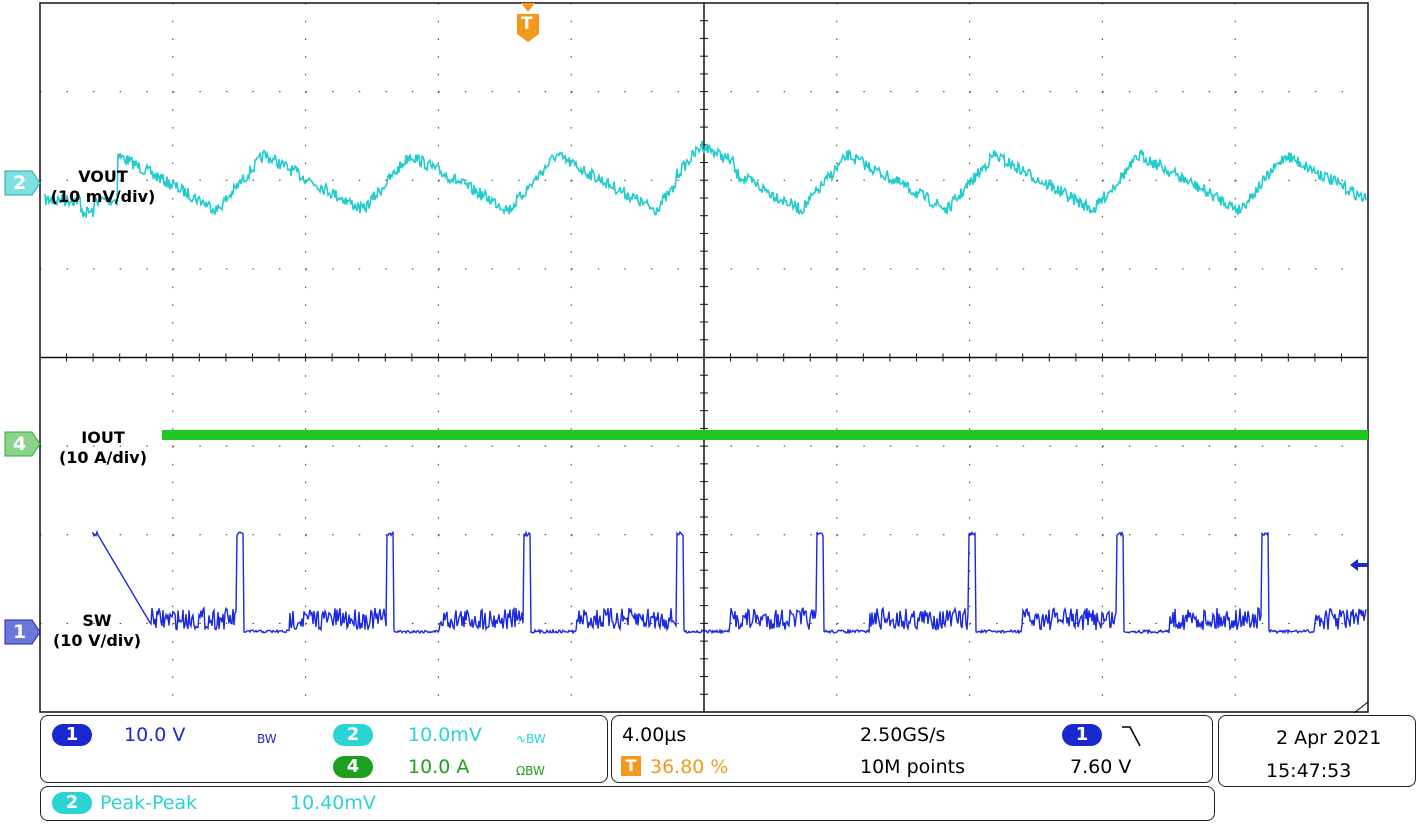 The height and width of the screenshot is (828, 1420). I want to click on channel-label: IOUT (10 A/div), so click(103, 448).